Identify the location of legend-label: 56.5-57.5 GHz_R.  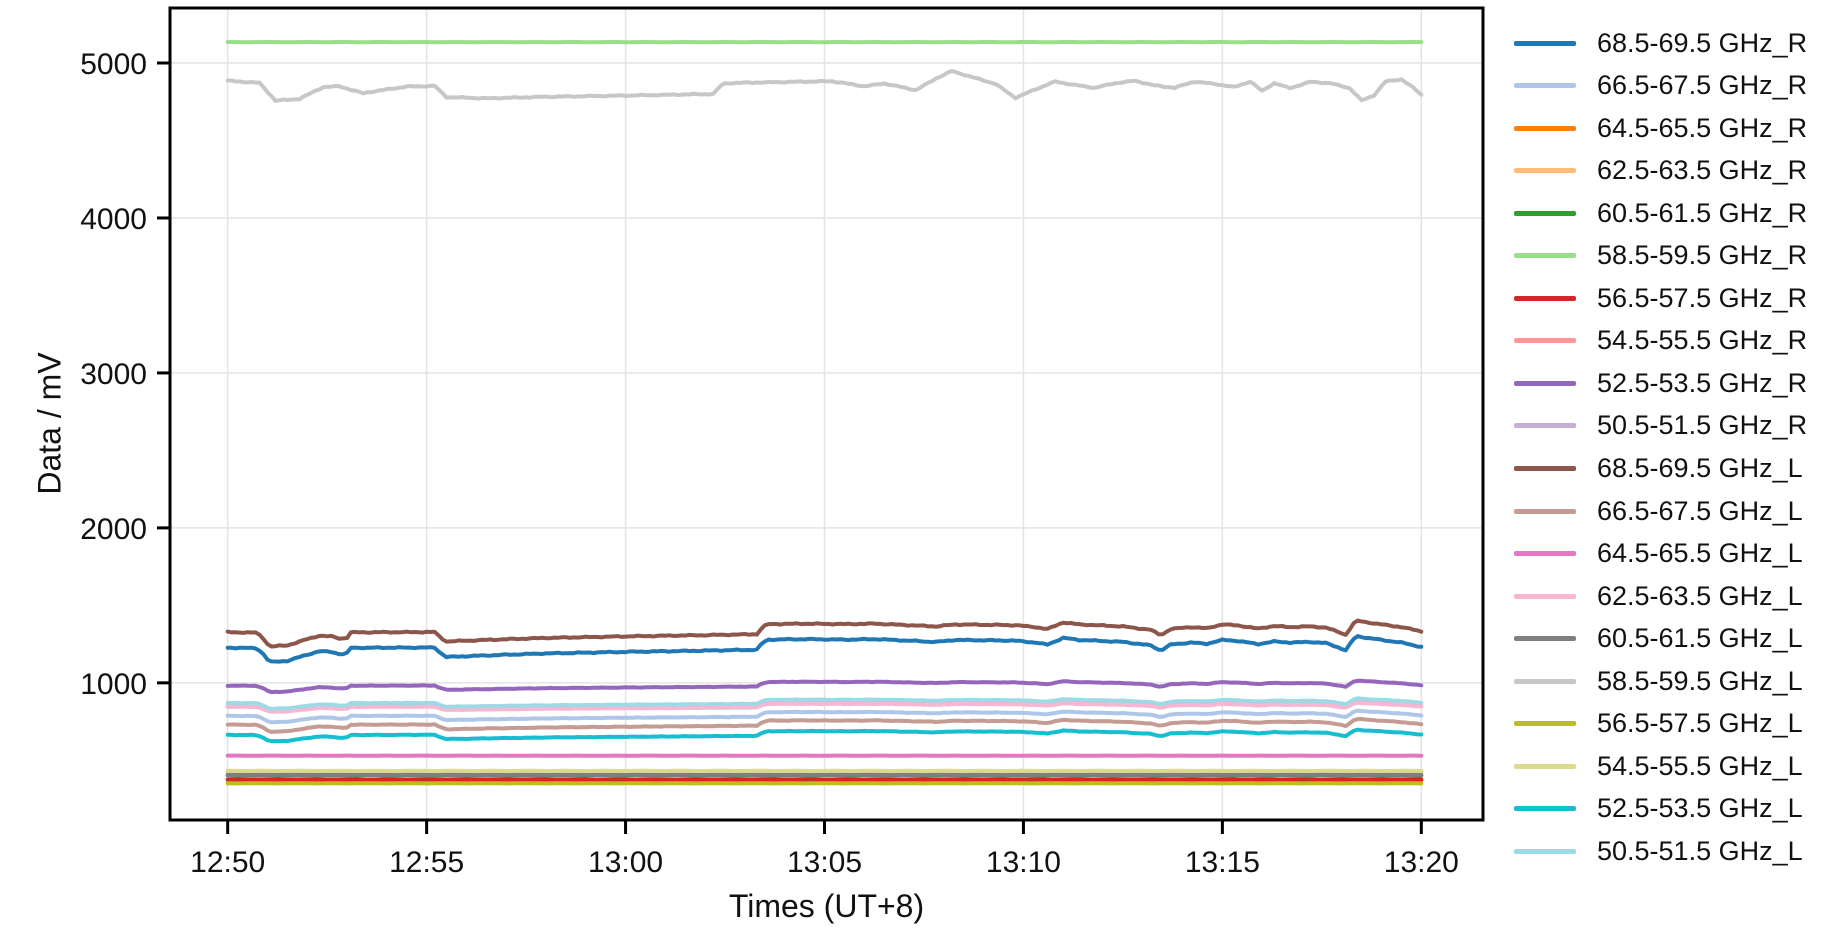
(1702, 297).